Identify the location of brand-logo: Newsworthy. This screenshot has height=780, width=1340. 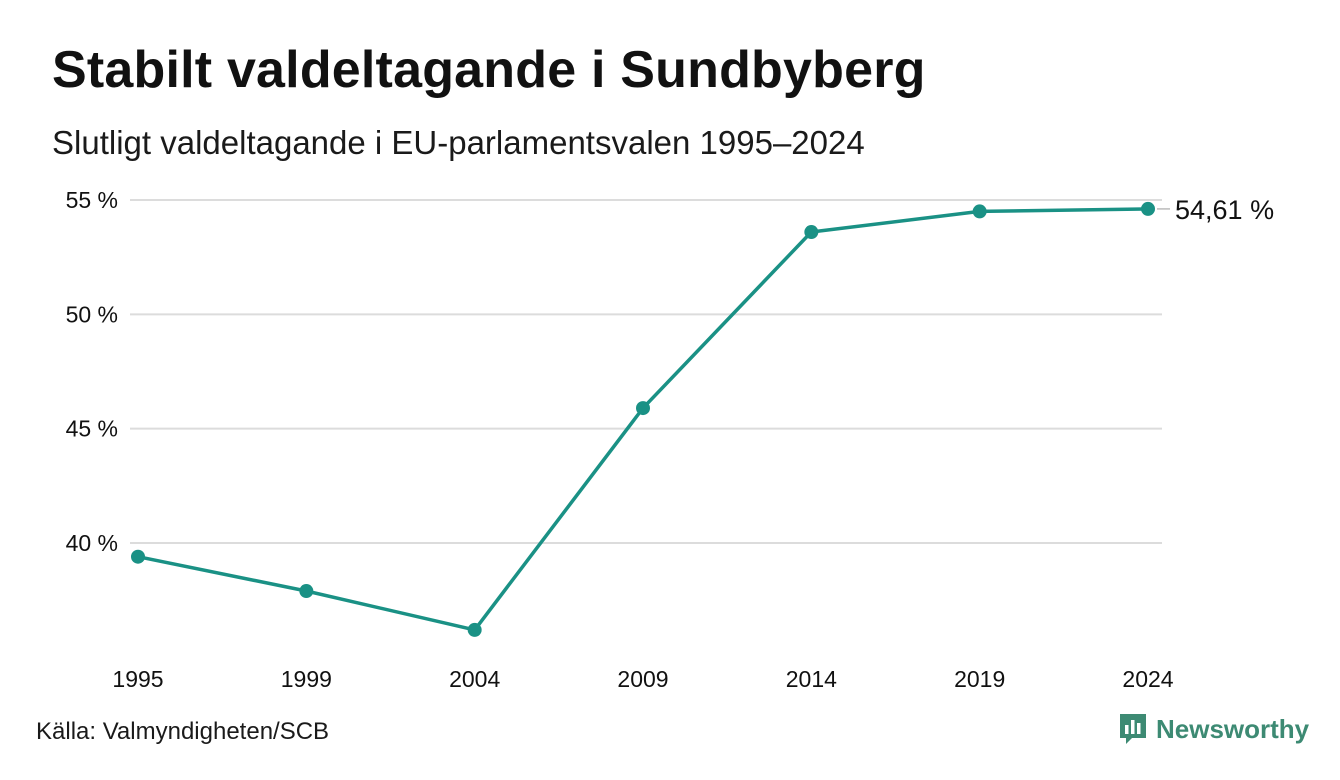
(1213, 729).